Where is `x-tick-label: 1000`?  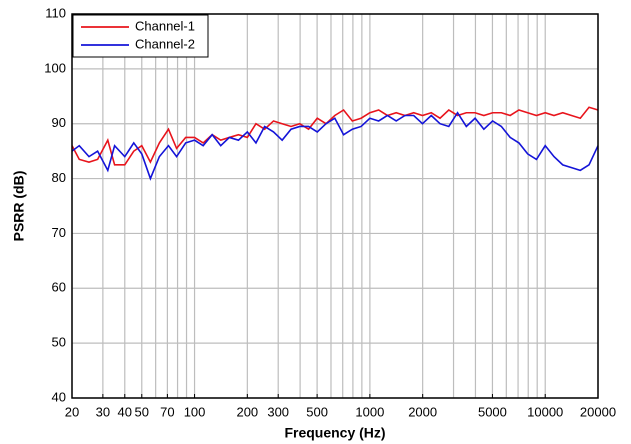
x-tick-label: 1000 is located at coordinates (369, 411).